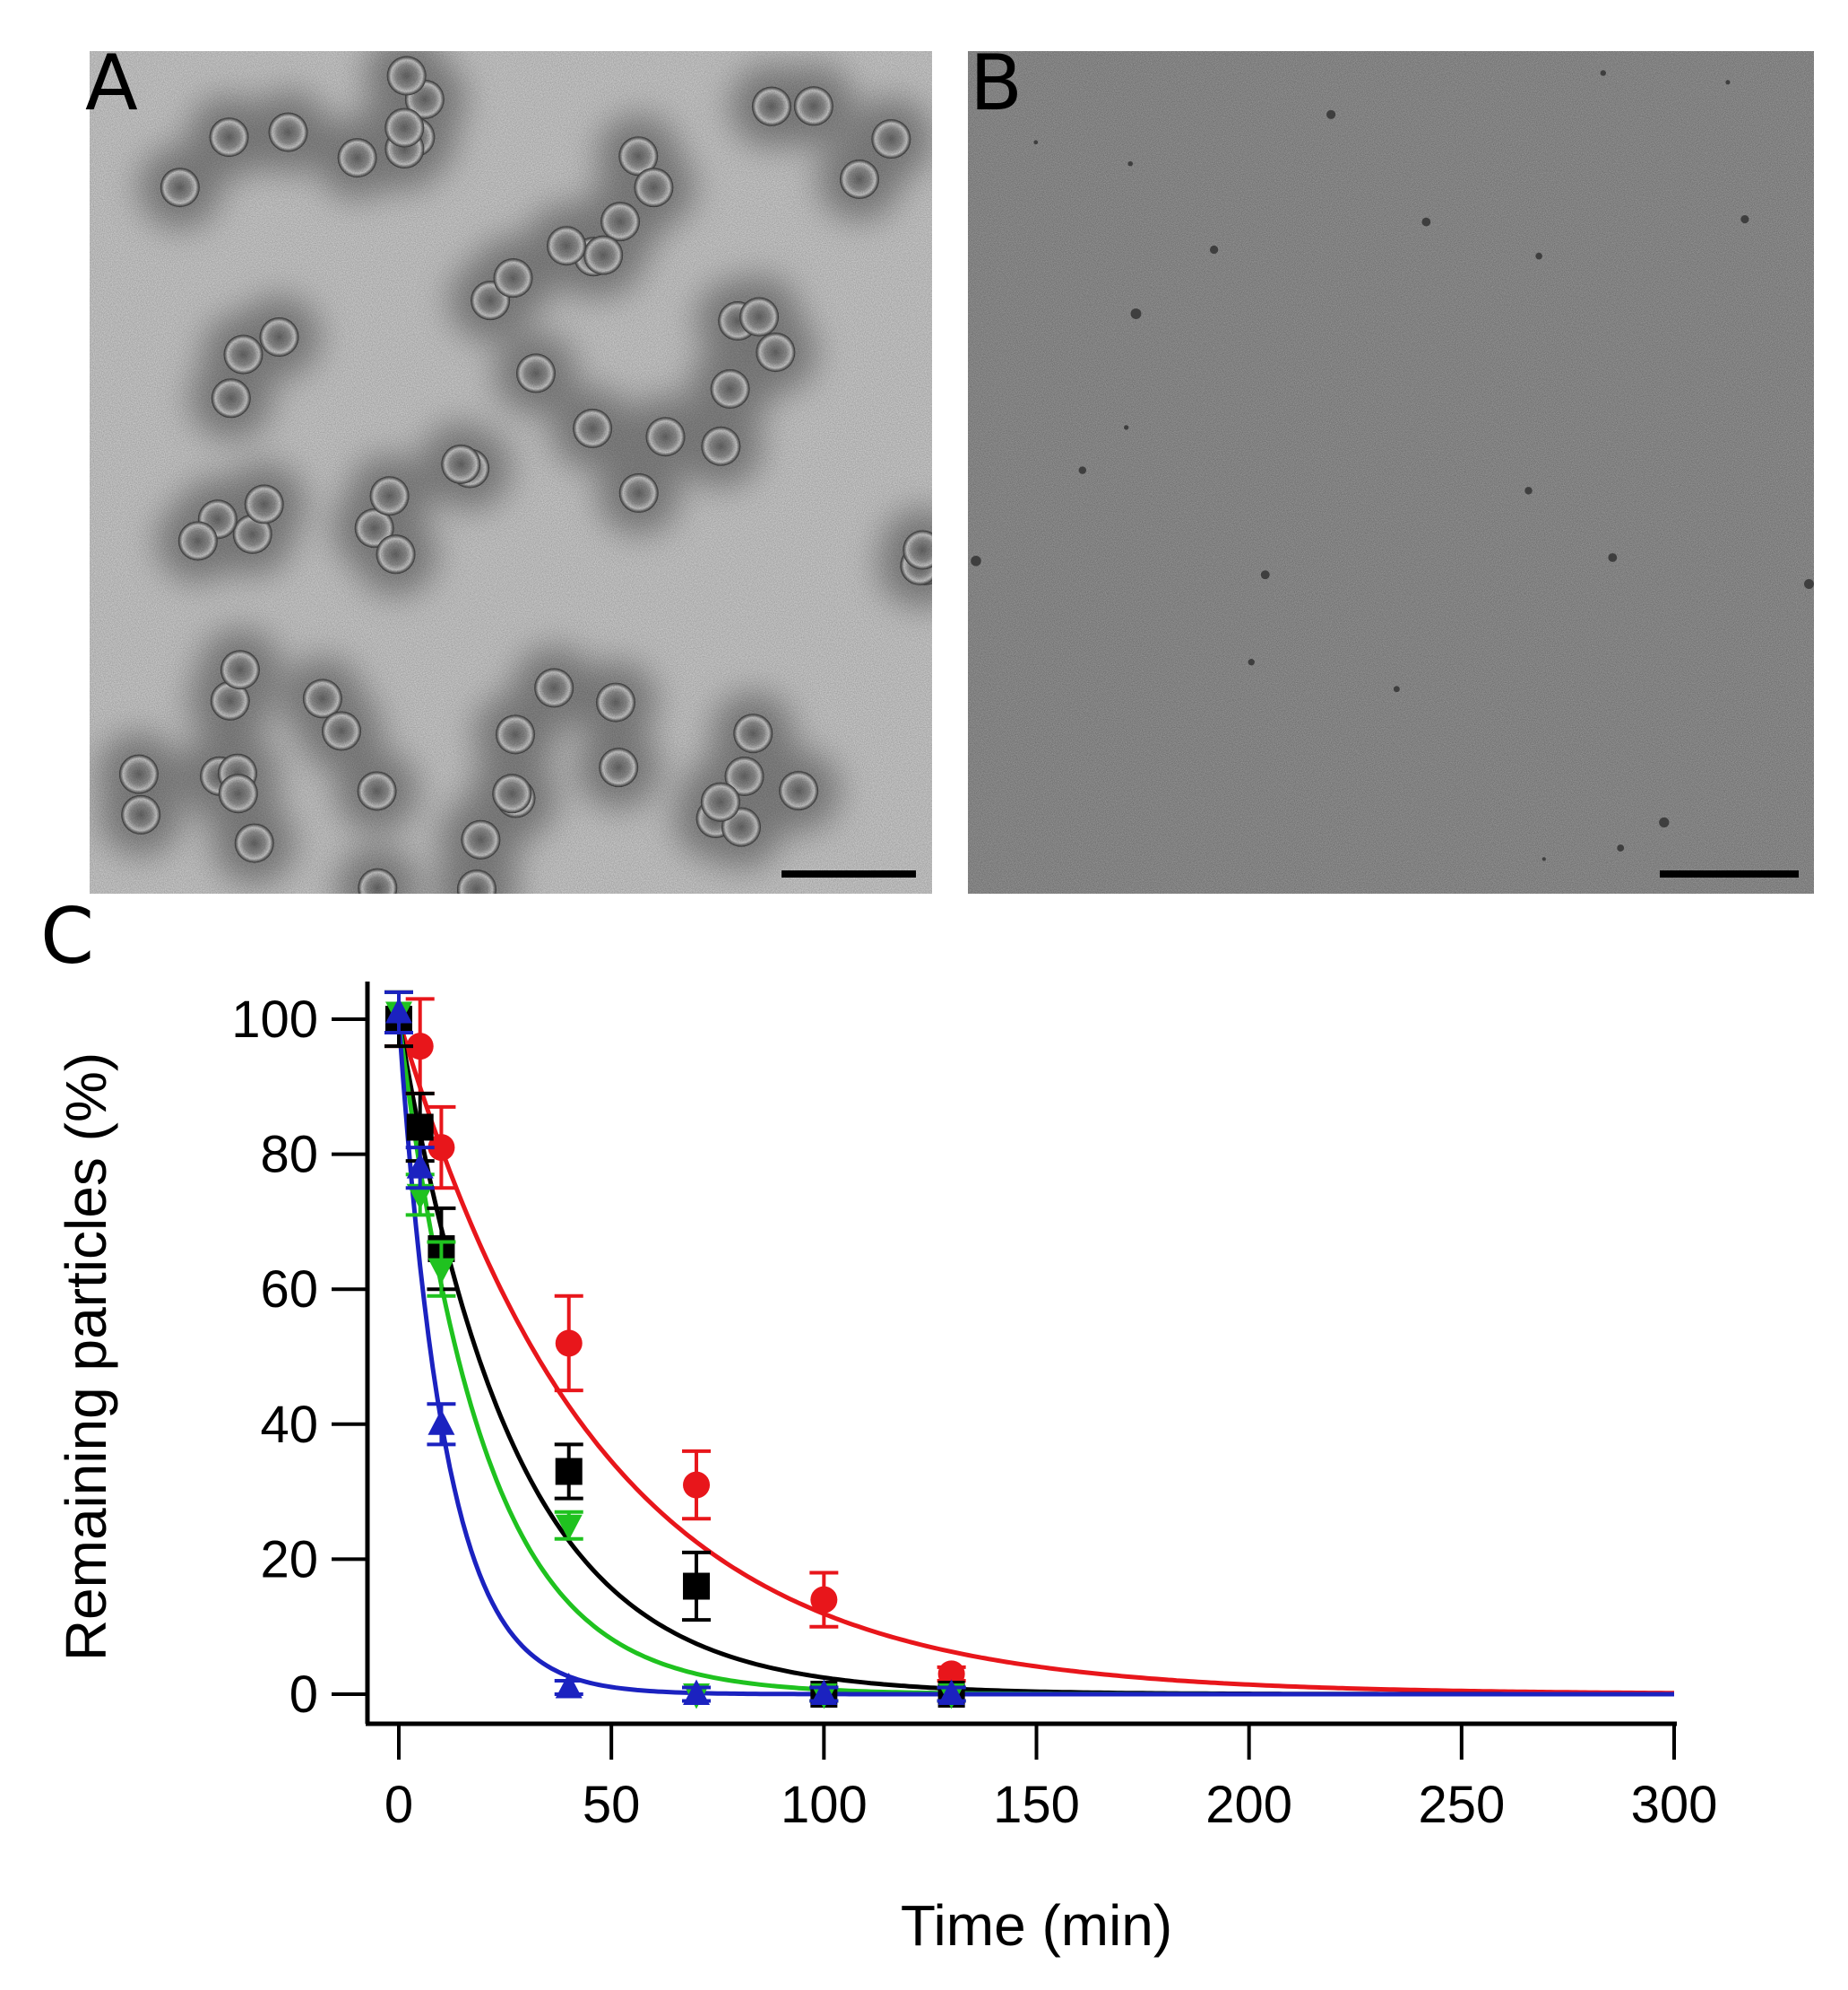 This screenshot has width=1848, height=1990. I want to click on y-tick-label: 40, so click(289, 1425).